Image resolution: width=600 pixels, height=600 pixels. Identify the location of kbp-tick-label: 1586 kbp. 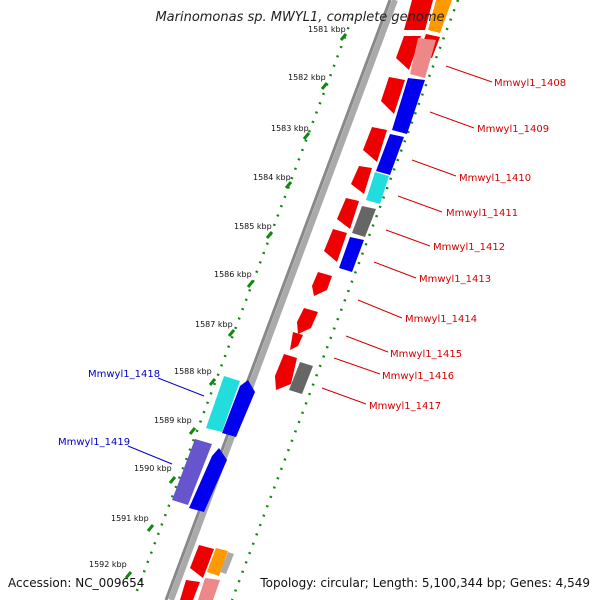
(233, 274).